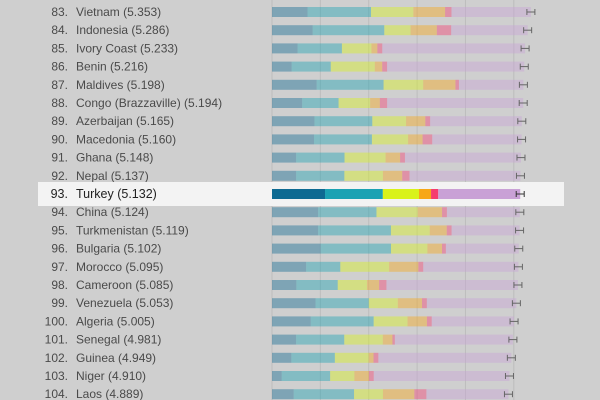  Describe the element at coordinates (59, 30) in the screenshot. I see `row-rank: 84.` at that location.